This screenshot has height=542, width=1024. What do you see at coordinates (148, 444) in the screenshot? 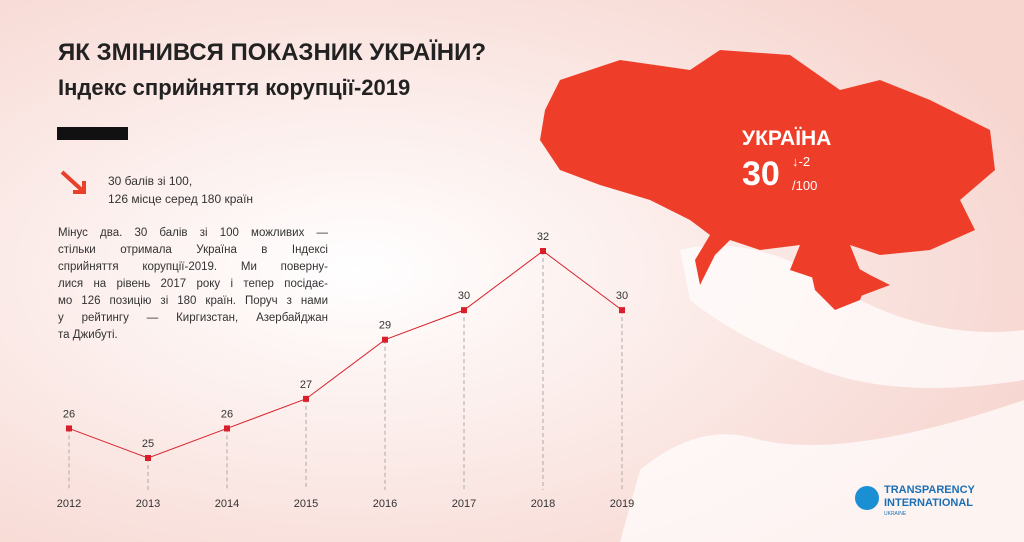
I see `value-label: 25` at bounding box center [148, 444].